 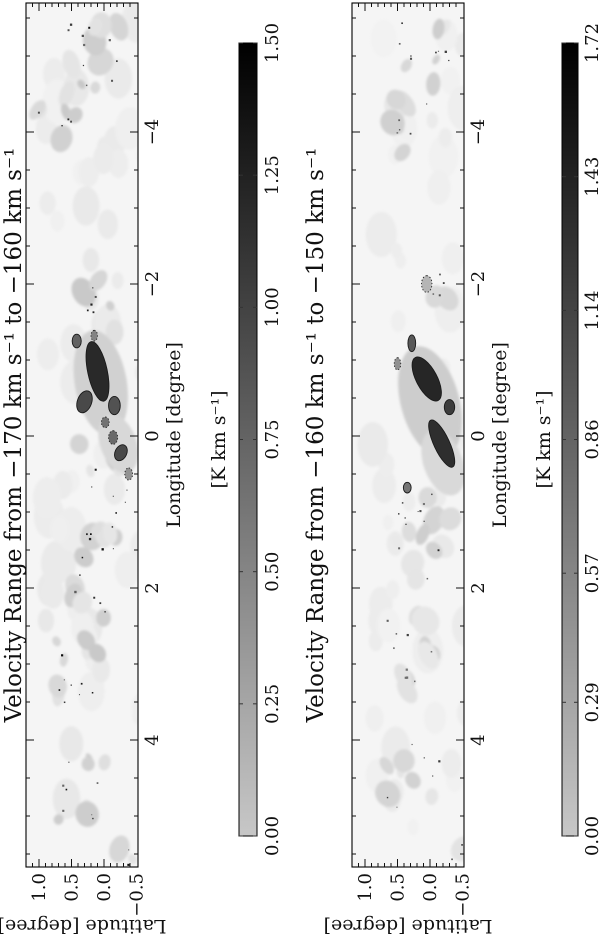 I want to click on panel2-colorbar-label: [K km s⁻¹], so click(x=544, y=439).